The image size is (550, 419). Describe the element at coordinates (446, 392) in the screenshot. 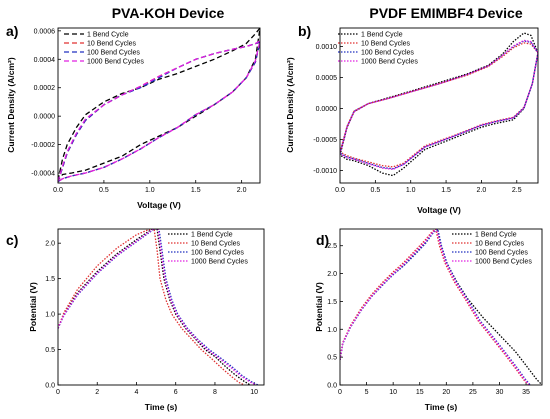

I see `x-tick-label: 20` at that location.